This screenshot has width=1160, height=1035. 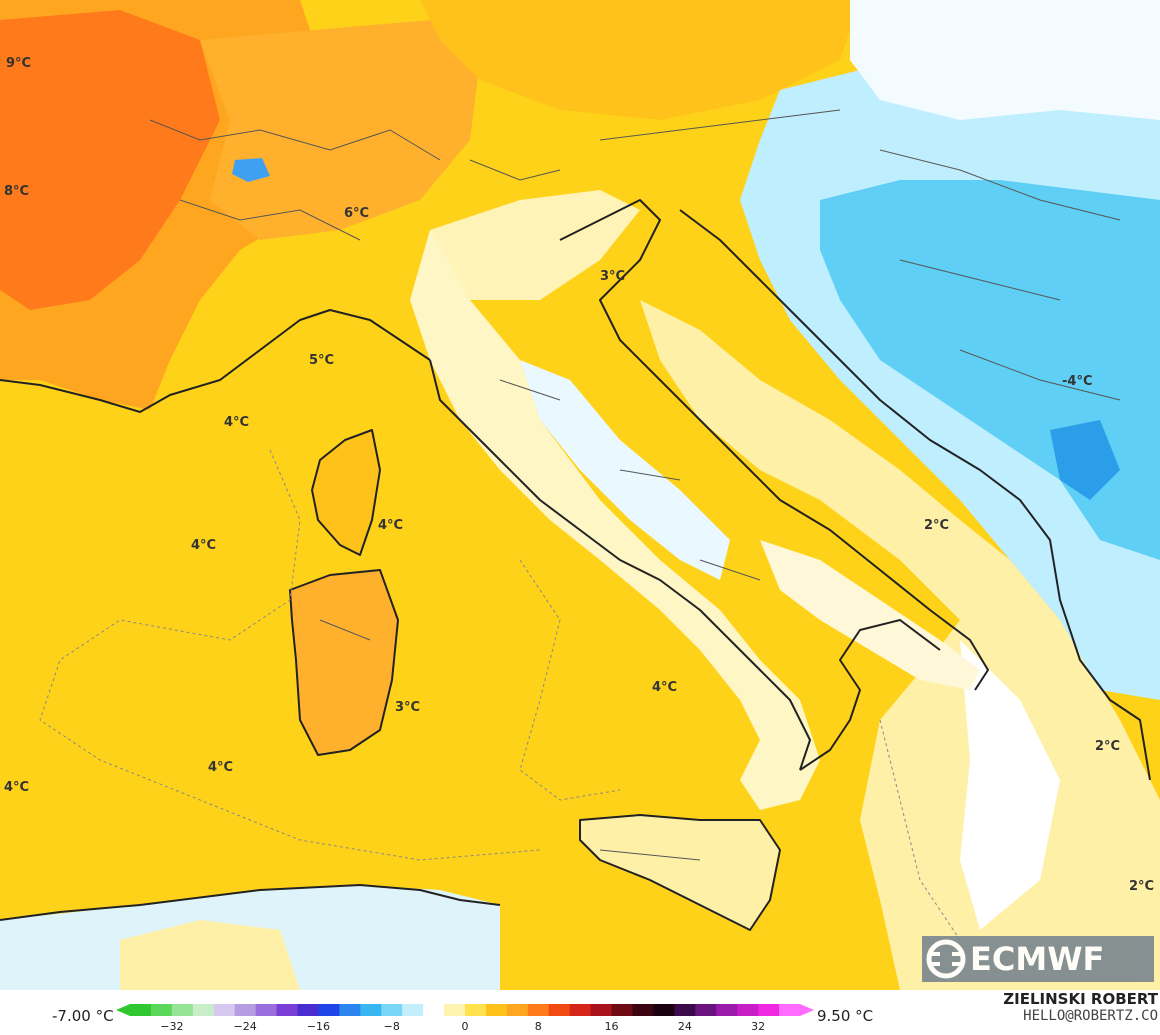 What do you see at coordinates (204, 545) in the screenshot?
I see `temp-label-west-med: 4°C` at bounding box center [204, 545].